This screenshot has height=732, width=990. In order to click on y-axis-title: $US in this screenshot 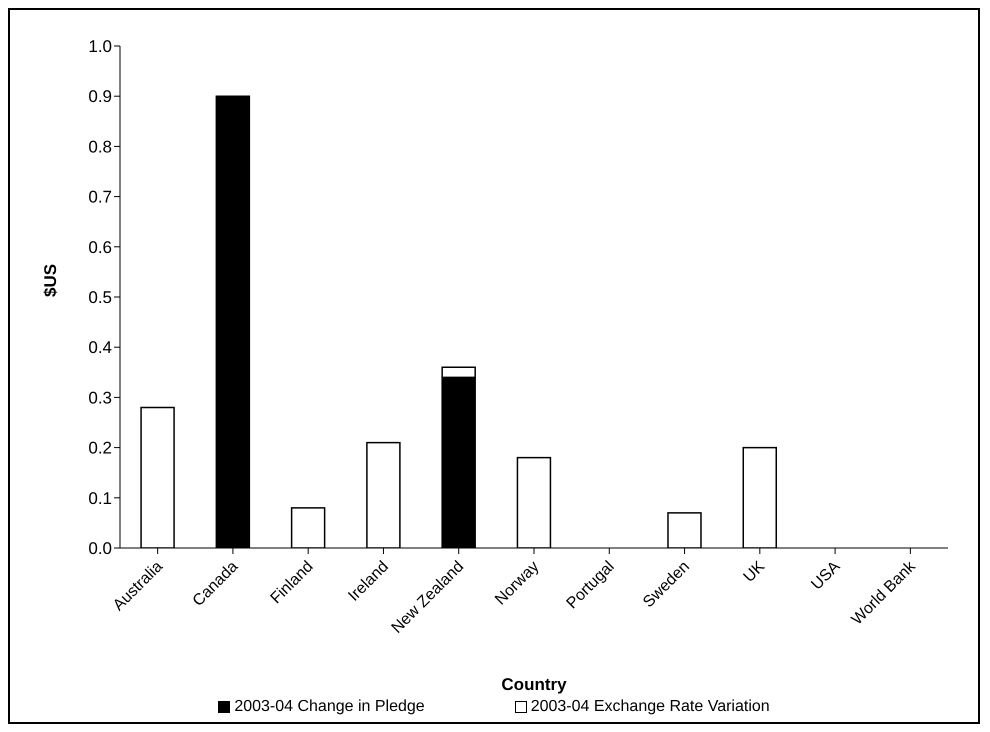, I will do `click(50, 280)`.